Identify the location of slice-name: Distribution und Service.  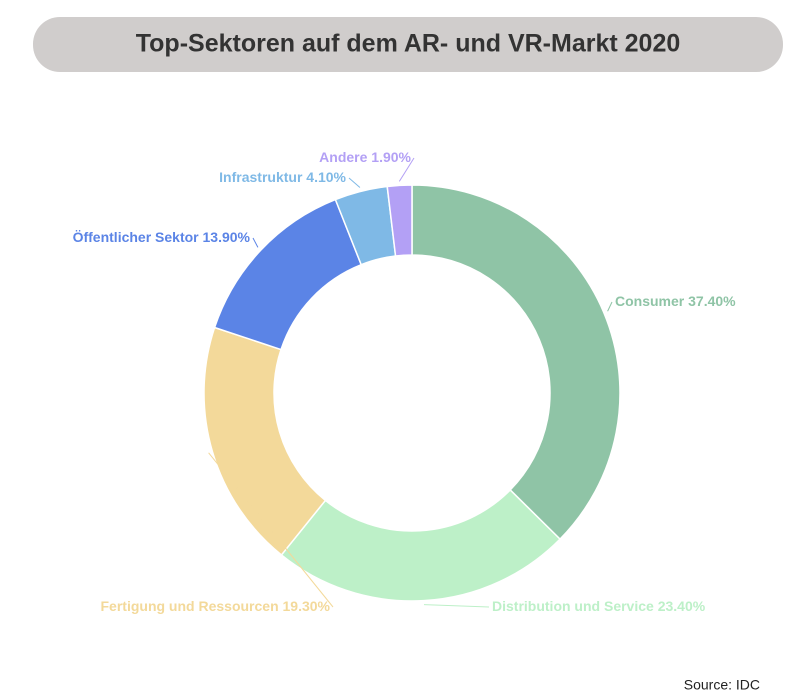
(573, 606).